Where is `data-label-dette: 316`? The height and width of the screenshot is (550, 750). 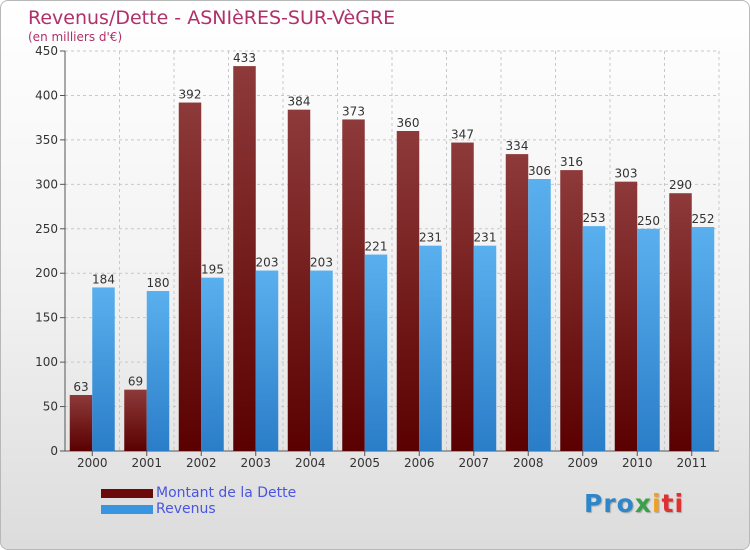 data-label-dette: 316 is located at coordinates (571, 162).